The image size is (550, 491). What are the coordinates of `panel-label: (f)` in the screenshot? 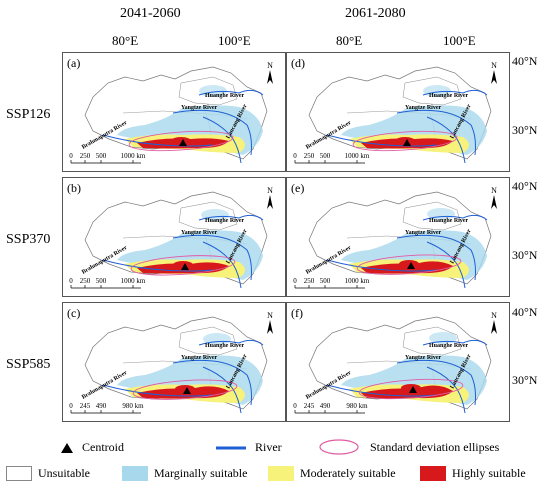 It's located at (297, 313).